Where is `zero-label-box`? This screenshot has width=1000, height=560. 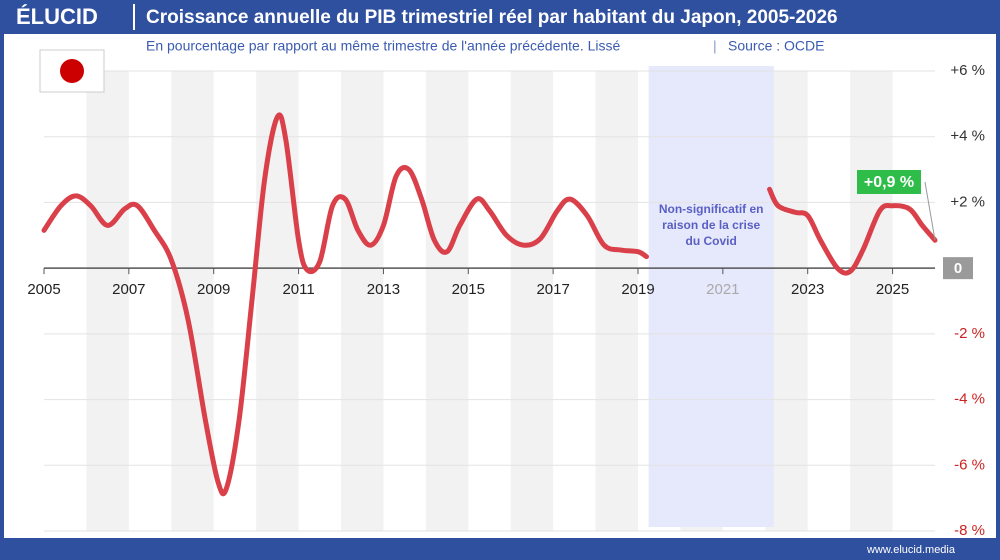 zero-label-box is located at coordinates (958, 268).